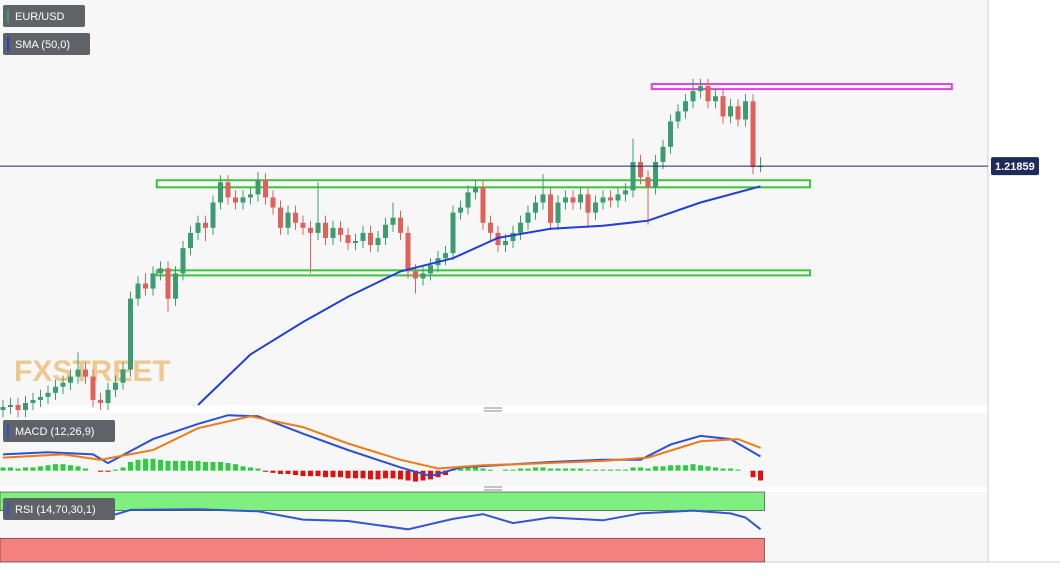  I want to click on labels-layer: 1.21859, so click(1015, 166).